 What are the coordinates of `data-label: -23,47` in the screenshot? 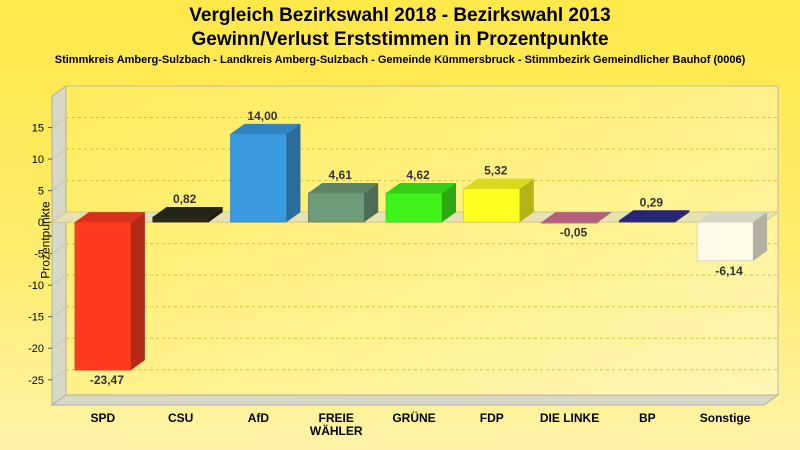 It's located at (107, 380).